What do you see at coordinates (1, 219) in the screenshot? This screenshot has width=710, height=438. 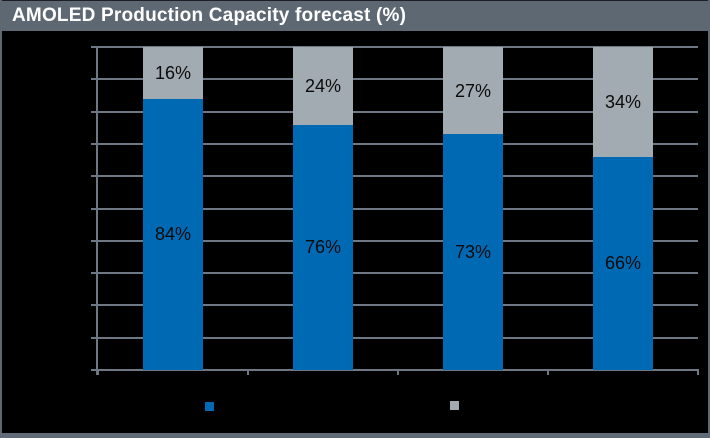 I see `frame-border-left` at bounding box center [1, 219].